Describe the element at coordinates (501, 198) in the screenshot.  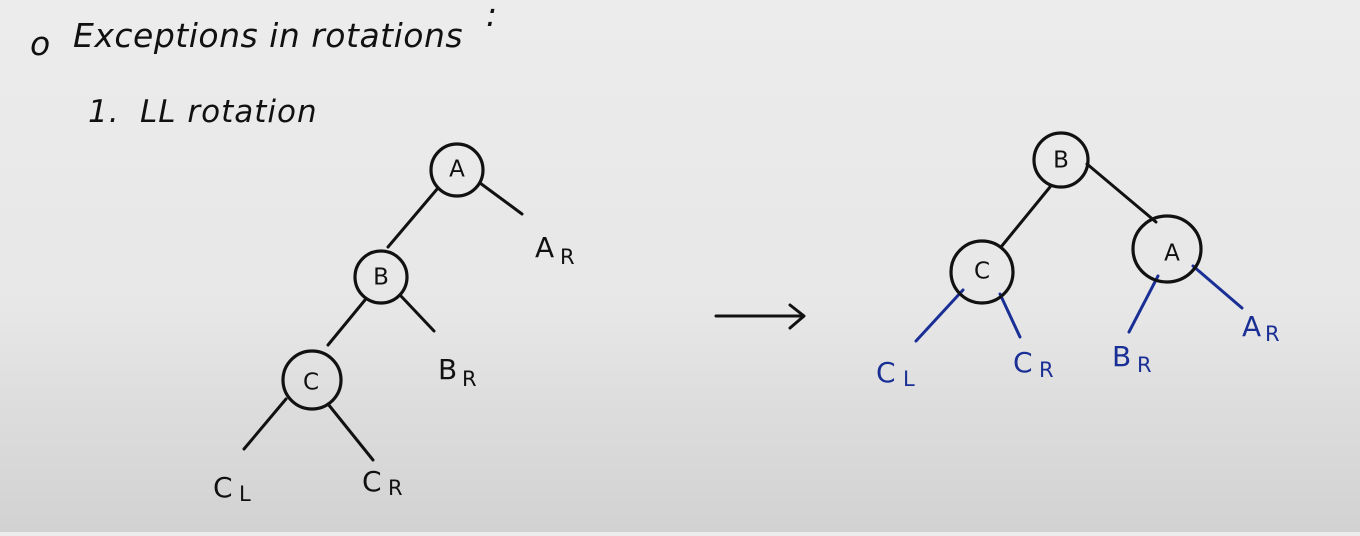
I see `edge-a-ar` at that location.